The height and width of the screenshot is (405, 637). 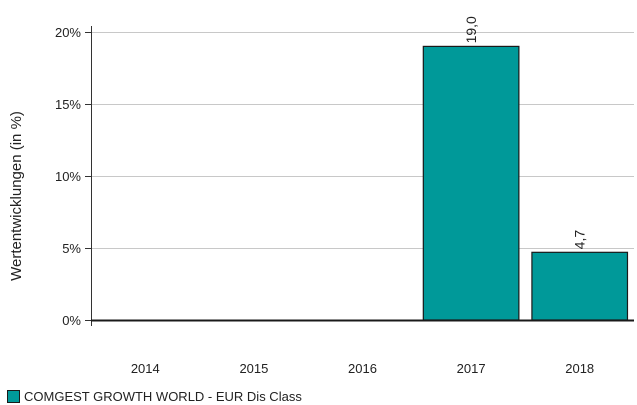 What do you see at coordinates (580, 240) in the screenshot?
I see `data-label: 4,7` at bounding box center [580, 240].